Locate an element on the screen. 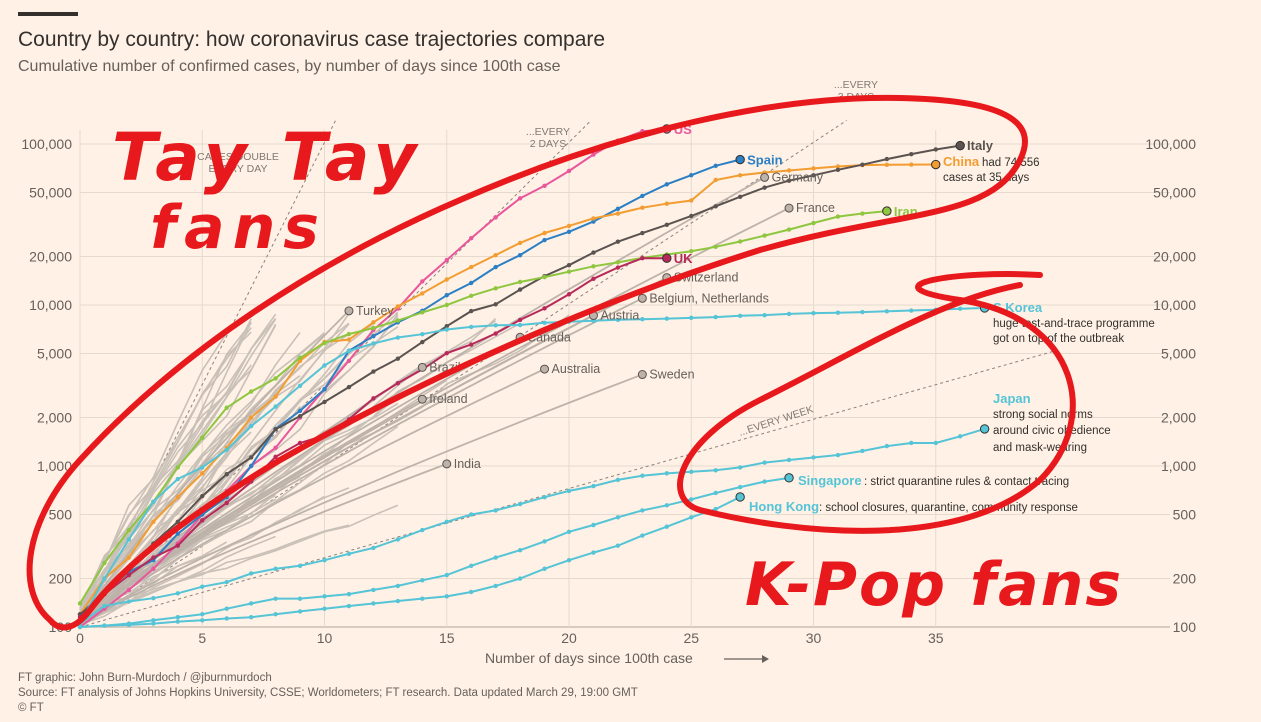  x-axis-arrow is located at coordinates (746, 659).